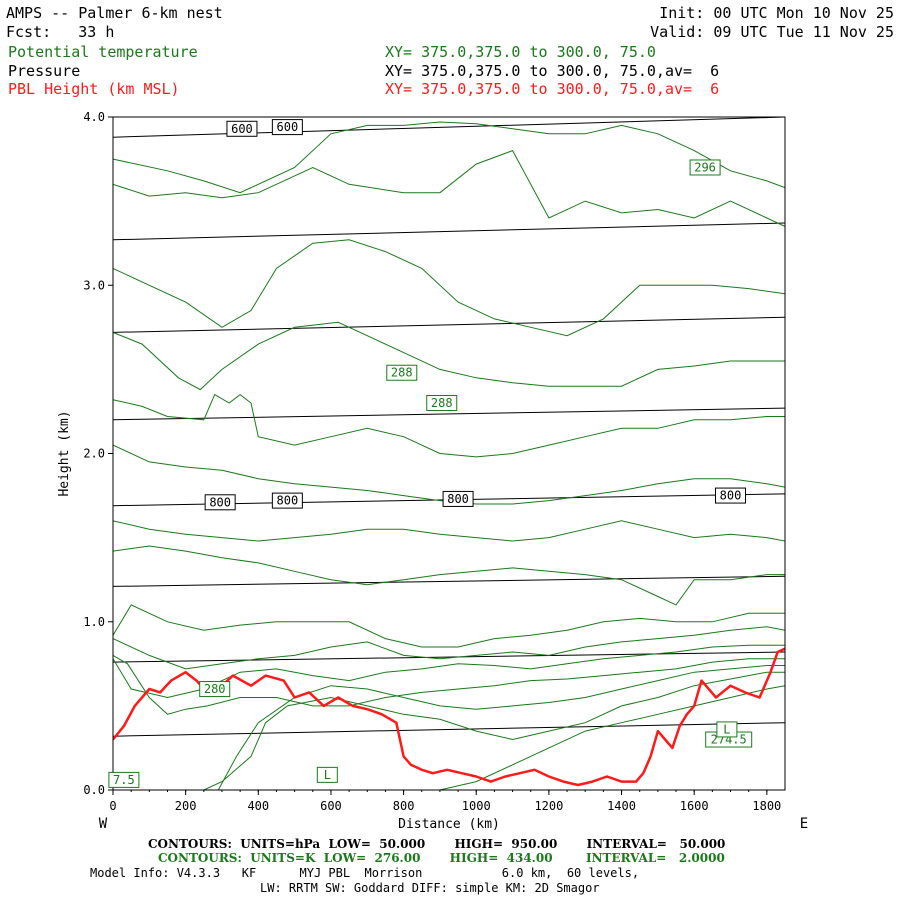 The height and width of the screenshot is (900, 900). I want to click on east-label: E, so click(804, 824).